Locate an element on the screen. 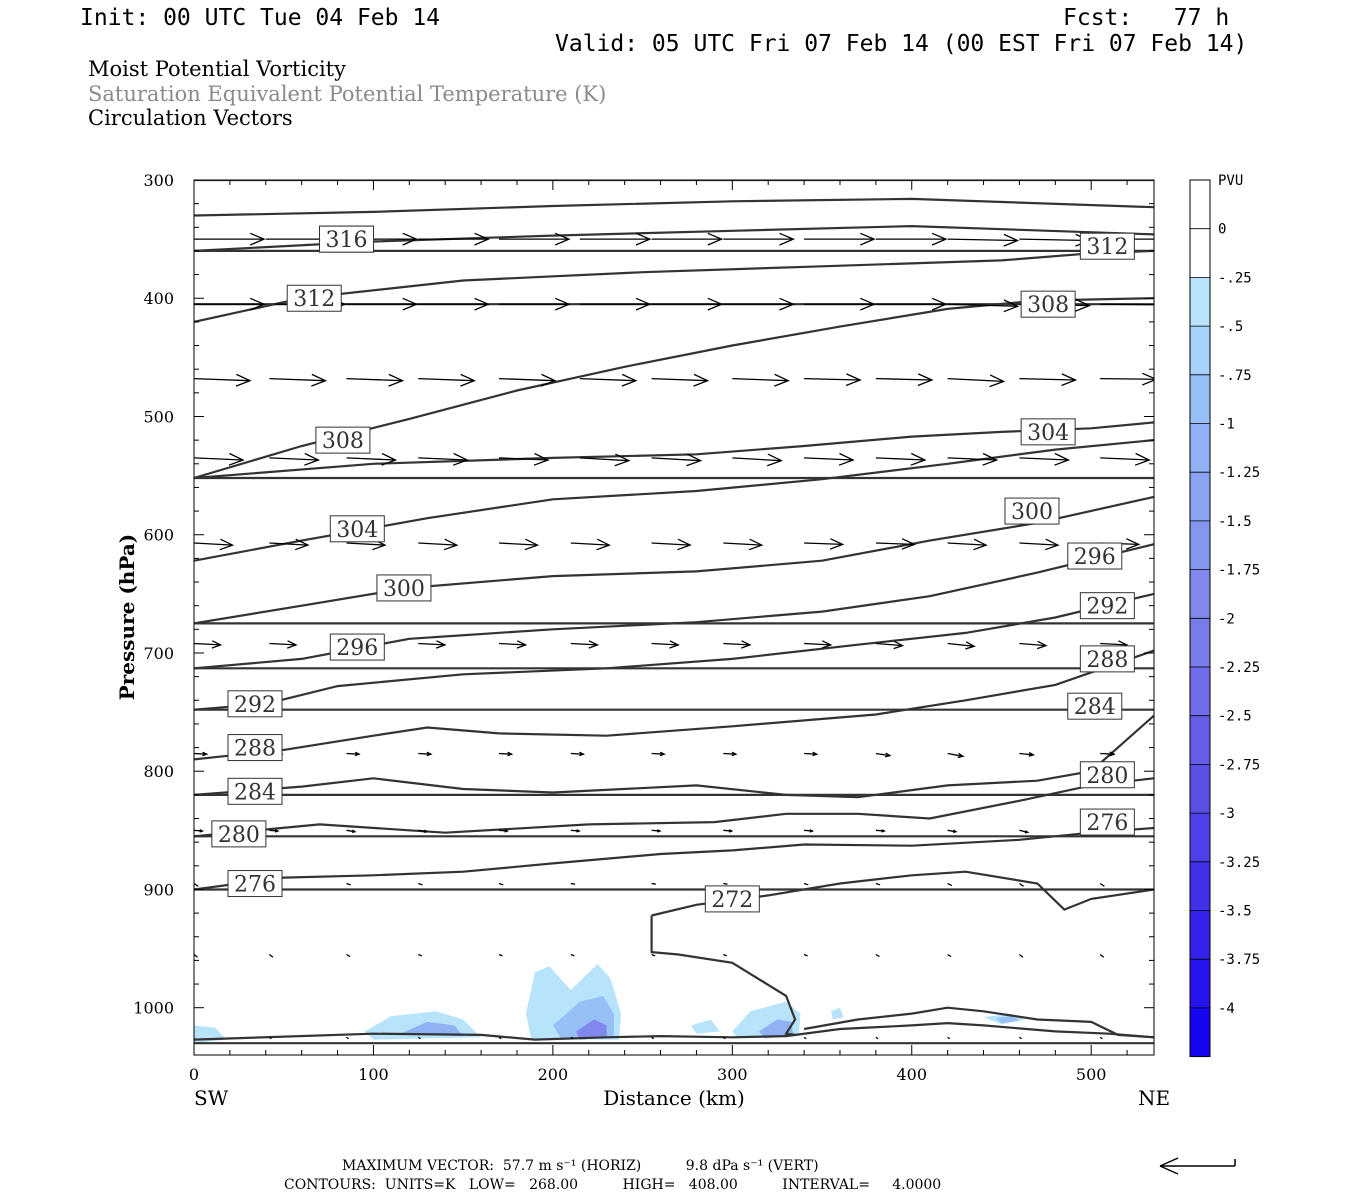 The image size is (1350, 1200). x-axis-label: Distance (km) is located at coordinates (674, 1098).